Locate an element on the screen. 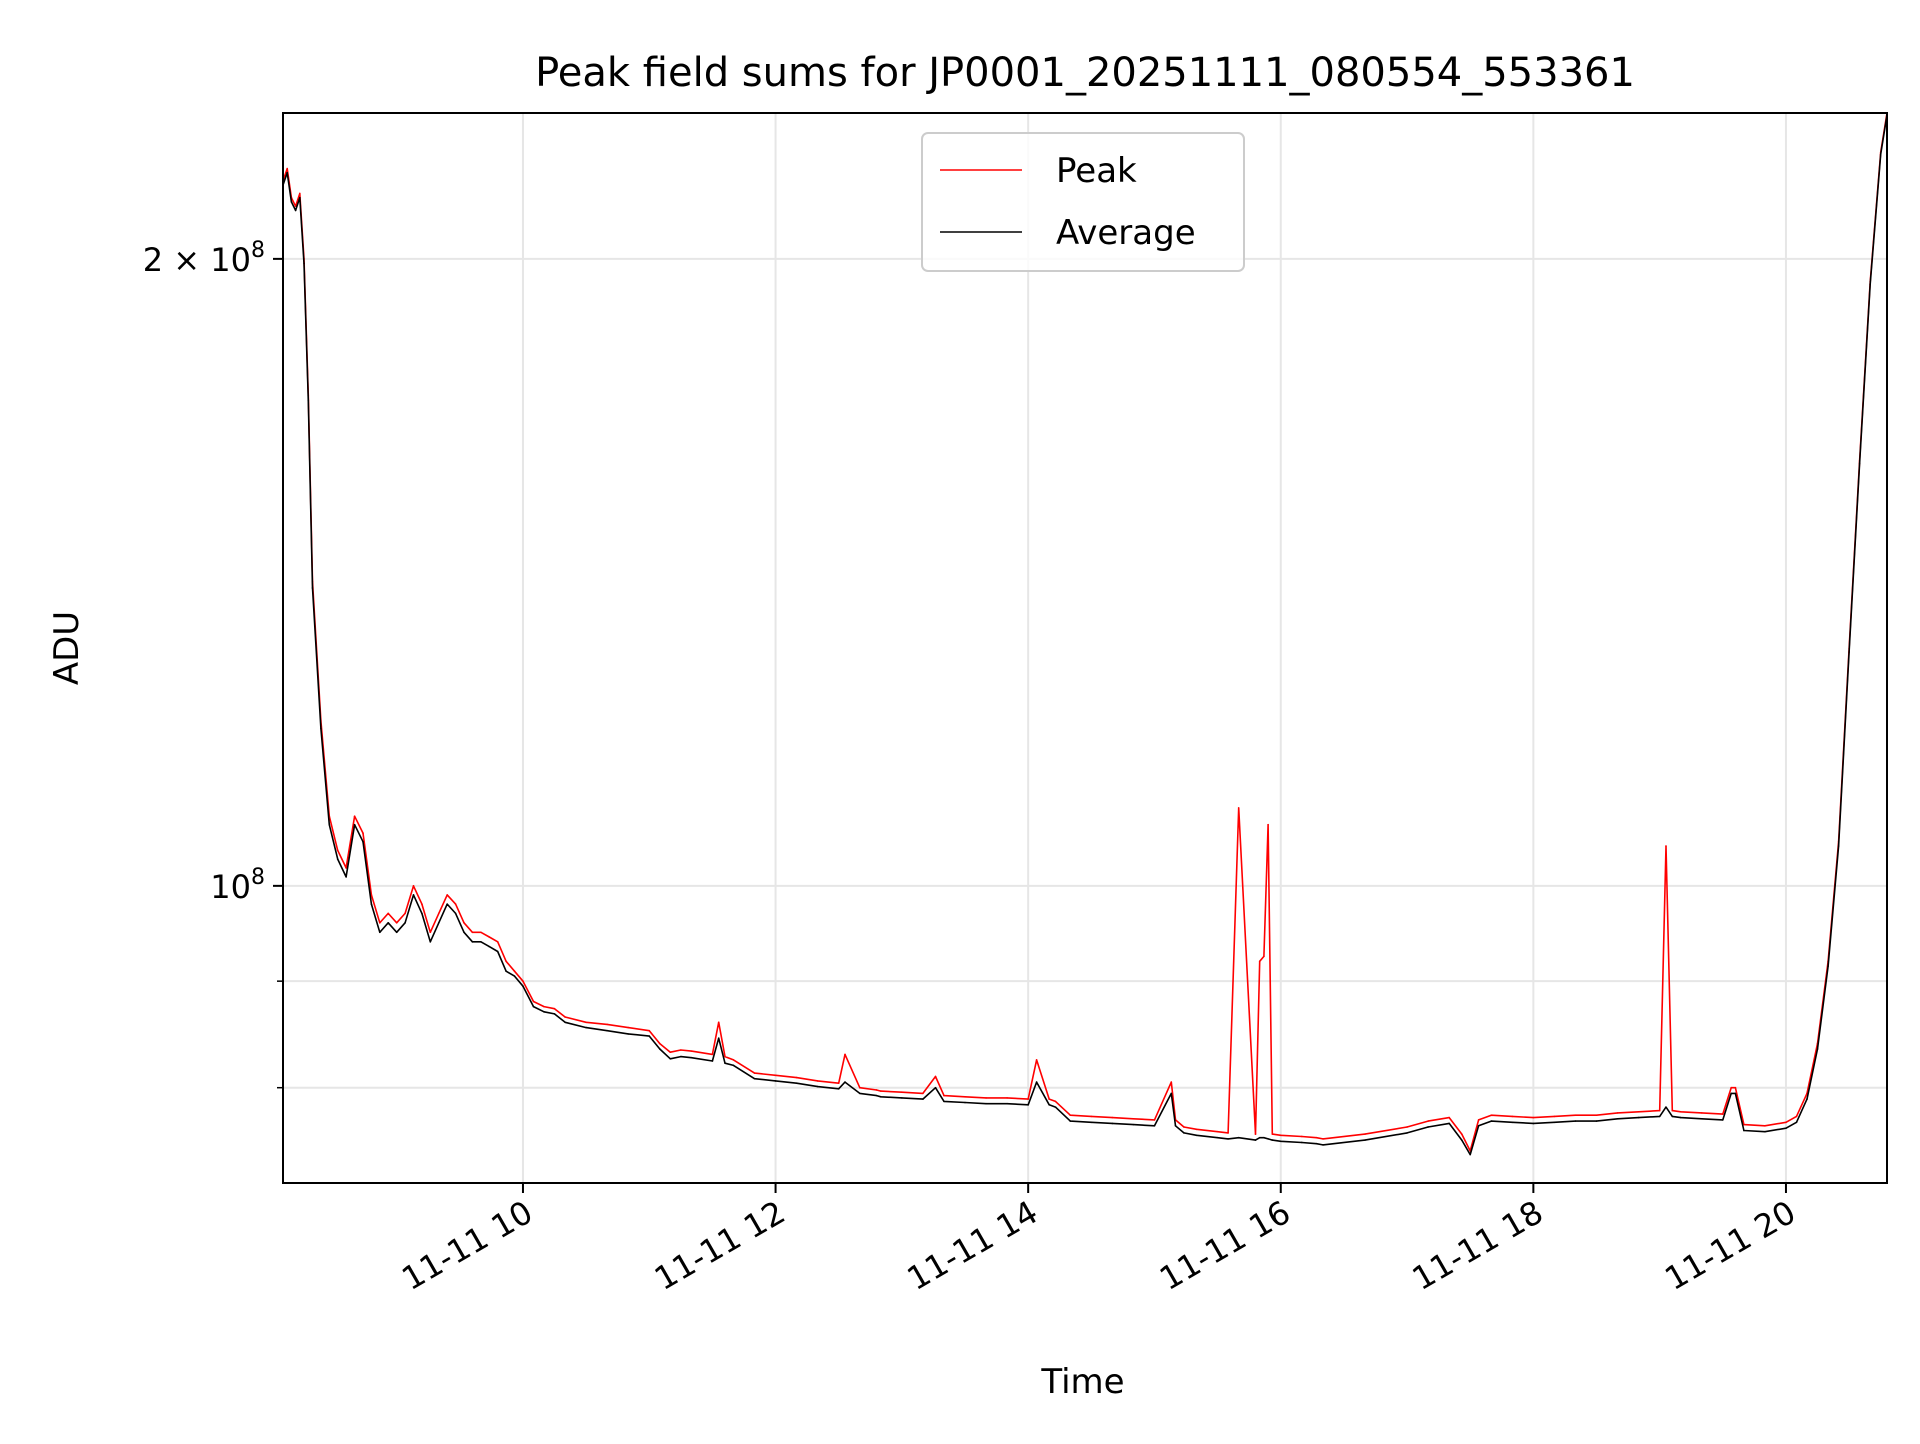 The height and width of the screenshot is (1444, 1920). y-tick-label-1: 2 × 108 is located at coordinates (204, 258).